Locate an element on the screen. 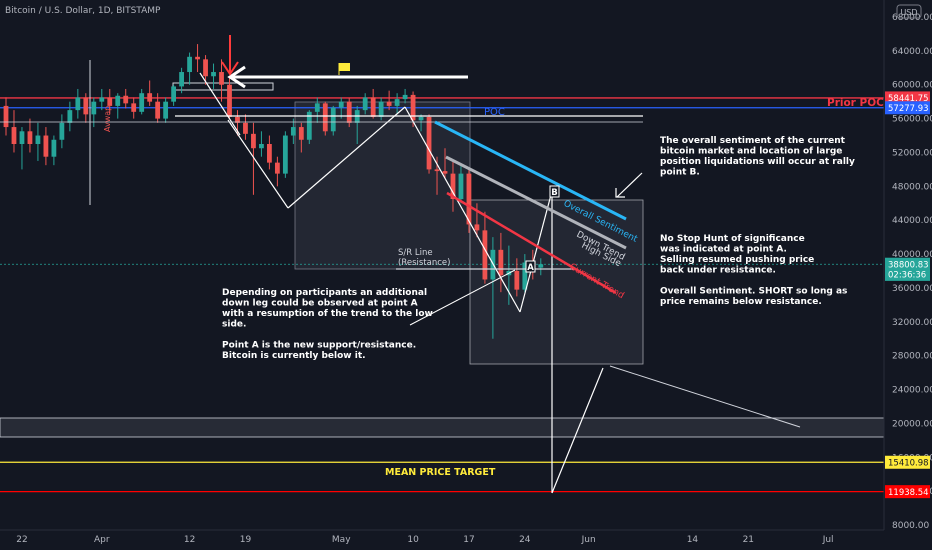  overall-sentiment-trendline is located at coordinates (530, 170).